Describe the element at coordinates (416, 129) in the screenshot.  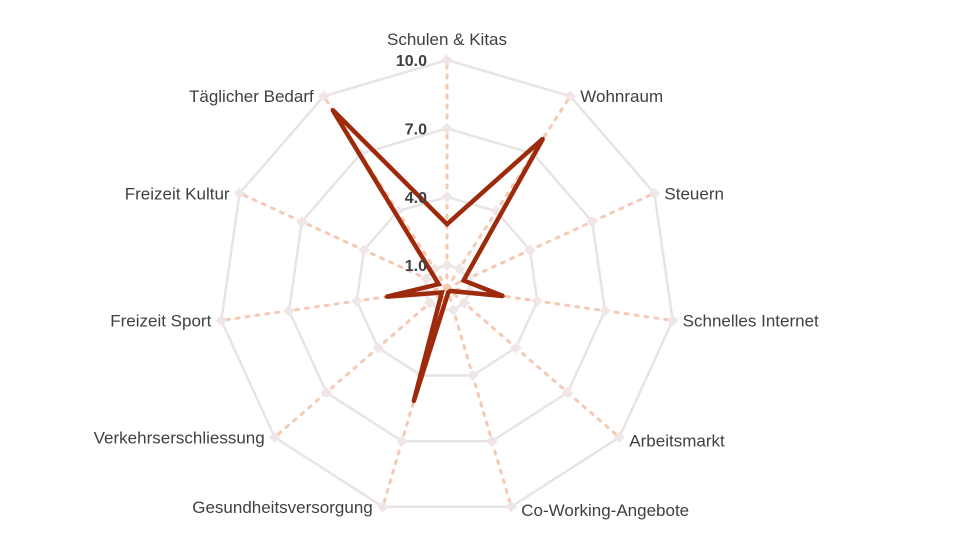
I see `tick-label: 7.0` at that location.